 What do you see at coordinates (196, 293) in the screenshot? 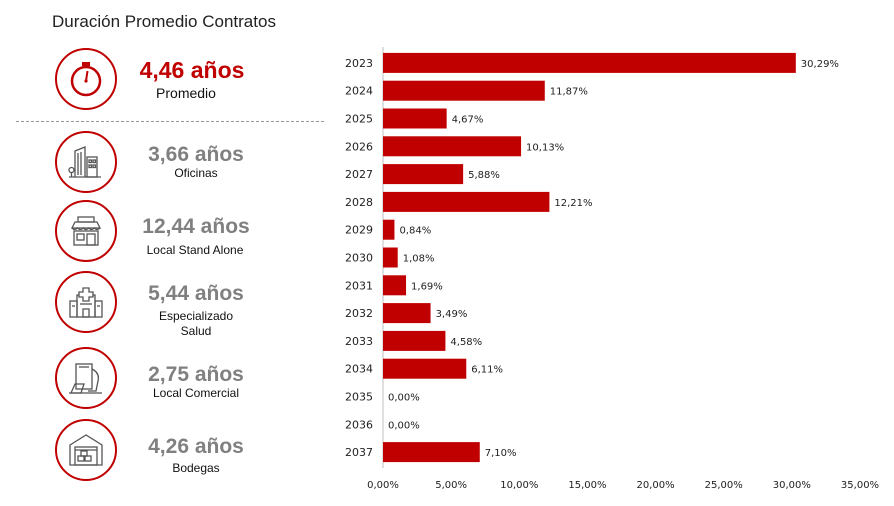
I see `especializado-salud-duration-value: 5,44 años` at bounding box center [196, 293].